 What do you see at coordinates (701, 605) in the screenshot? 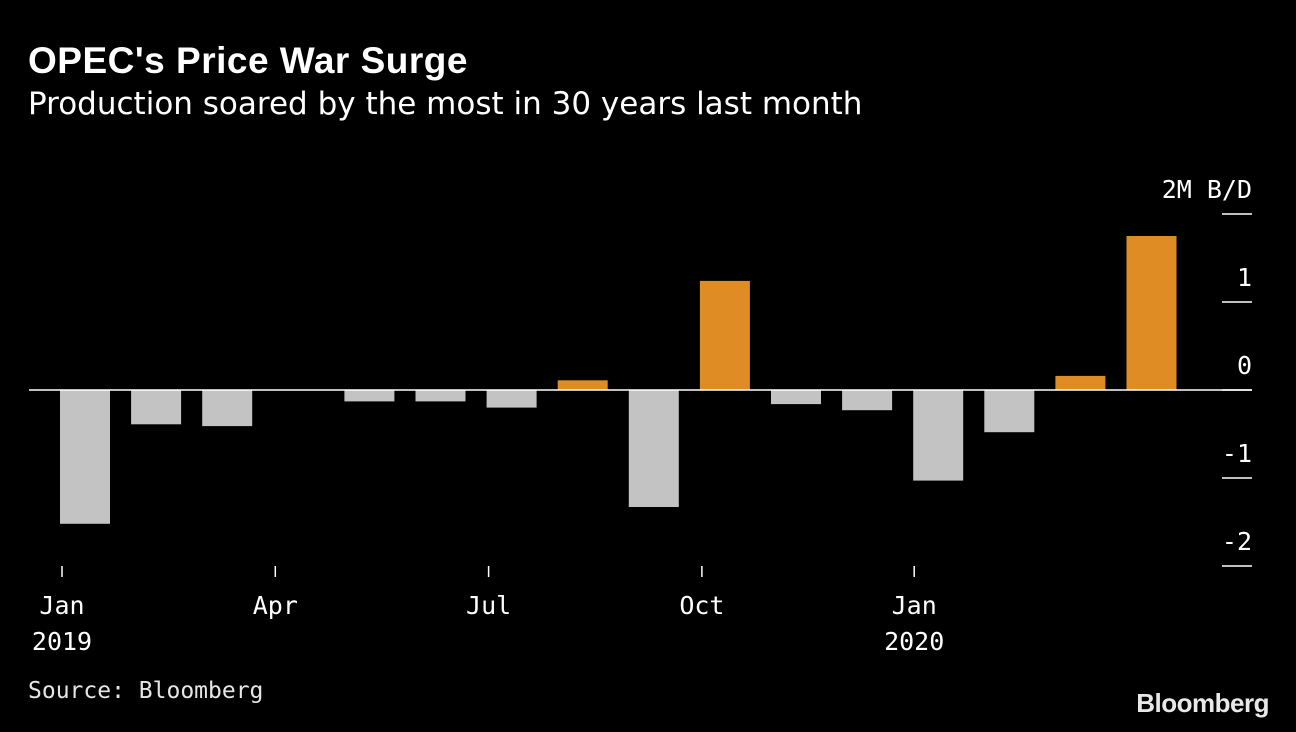
I see `x-tick-label-oct-3: Oct` at bounding box center [701, 605].